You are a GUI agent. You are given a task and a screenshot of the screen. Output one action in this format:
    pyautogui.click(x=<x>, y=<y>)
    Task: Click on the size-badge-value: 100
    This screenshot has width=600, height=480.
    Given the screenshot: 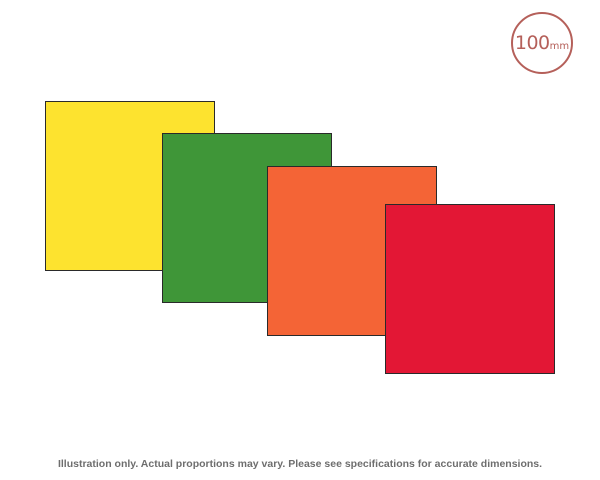 What is the action you would take?
    pyautogui.click(x=532, y=43)
    